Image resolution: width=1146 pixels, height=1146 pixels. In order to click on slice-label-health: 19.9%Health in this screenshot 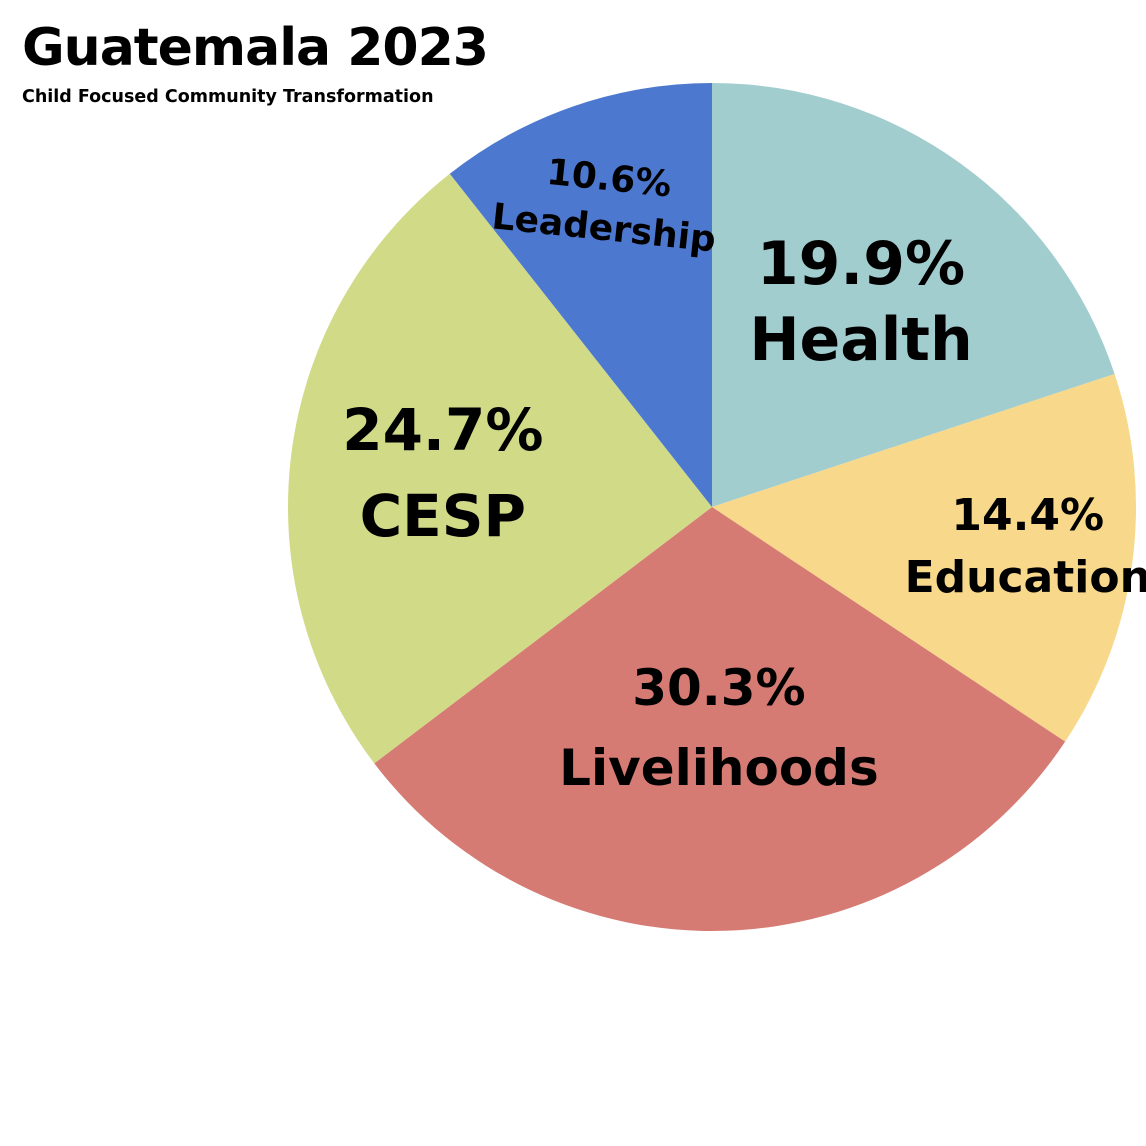, I will do `click(860, 302)`.